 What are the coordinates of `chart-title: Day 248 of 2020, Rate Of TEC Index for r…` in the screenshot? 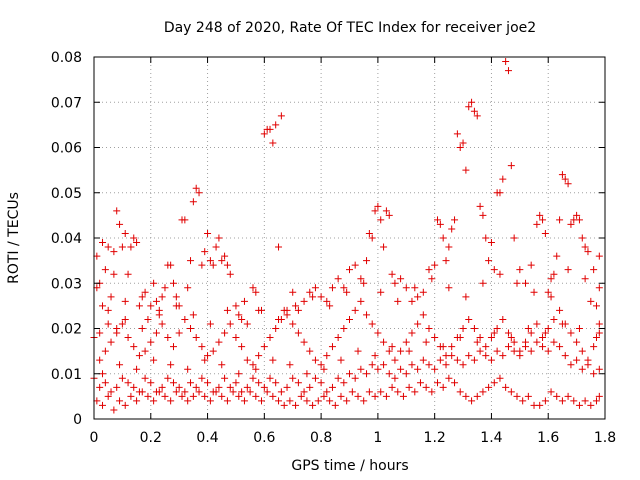 It's located at (350, 28).